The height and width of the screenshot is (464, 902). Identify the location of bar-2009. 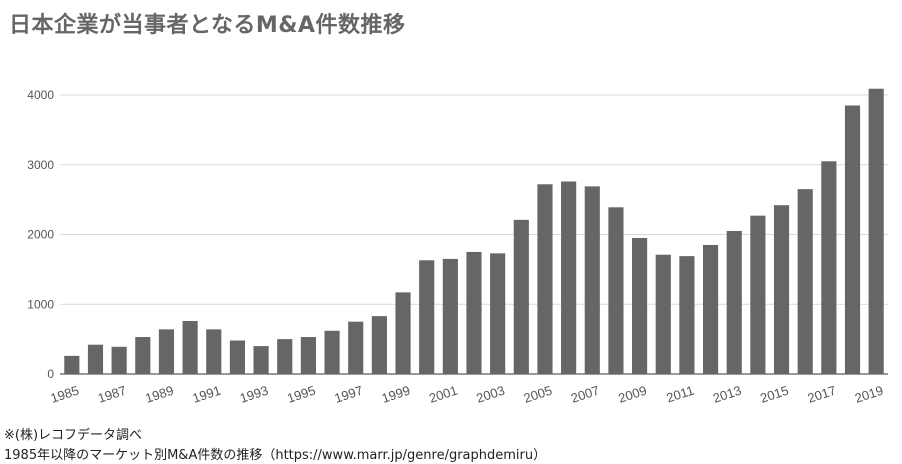
(640, 305).